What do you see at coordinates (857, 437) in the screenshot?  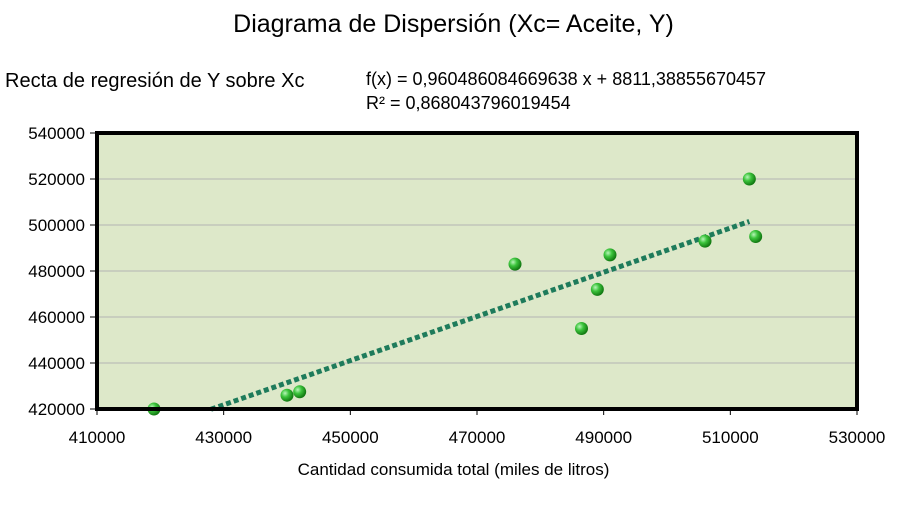 I see `x-tick-label: 530000` at bounding box center [857, 437].